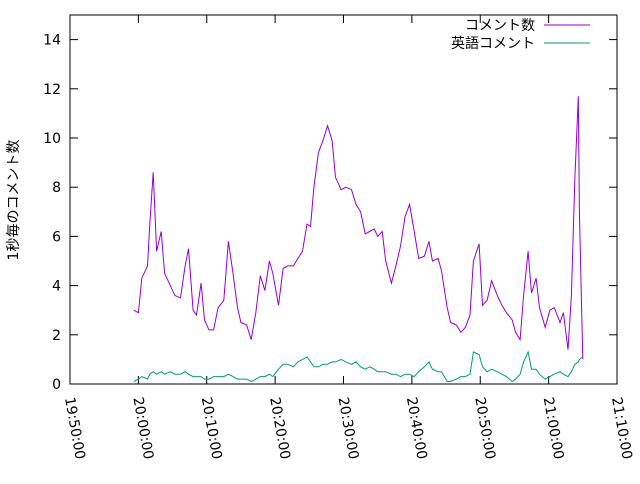 The image size is (640, 484). Describe the element at coordinates (74, 428) in the screenshot. I see `x-tick-label: 19:50:00` at that location.